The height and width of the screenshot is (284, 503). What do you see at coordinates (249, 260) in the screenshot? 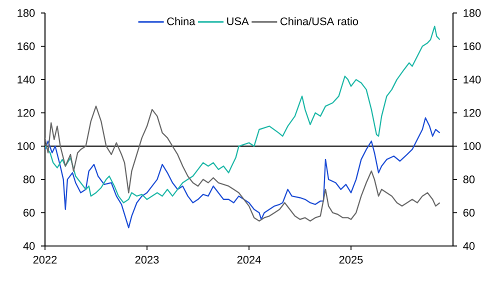
I see `x-tick-label: 2024` at bounding box center [249, 260].